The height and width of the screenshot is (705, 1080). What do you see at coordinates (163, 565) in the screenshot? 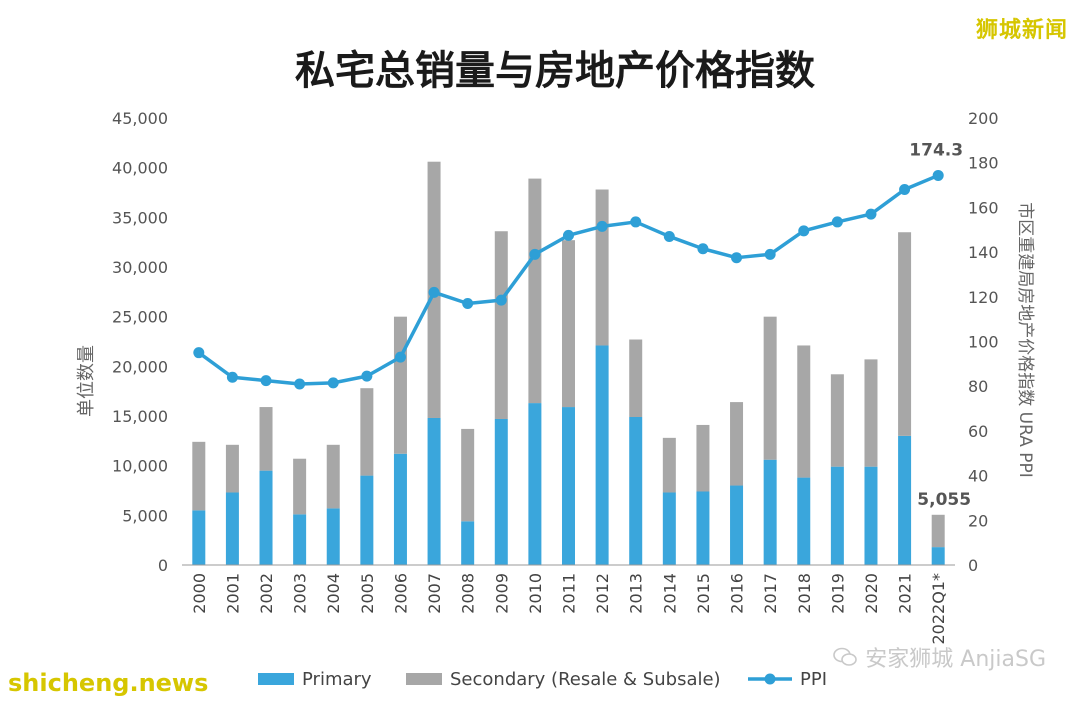
I see `y-left-tick-label: 0` at bounding box center [163, 565].